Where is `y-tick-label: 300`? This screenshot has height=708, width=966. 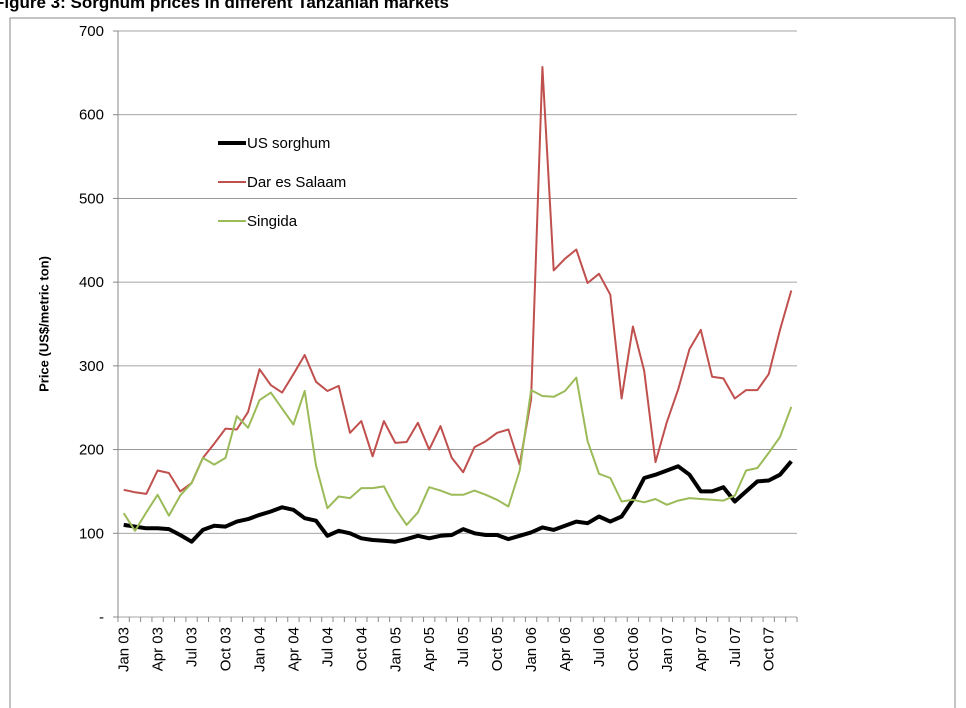 y-tick-label: 300 is located at coordinates (91, 366).